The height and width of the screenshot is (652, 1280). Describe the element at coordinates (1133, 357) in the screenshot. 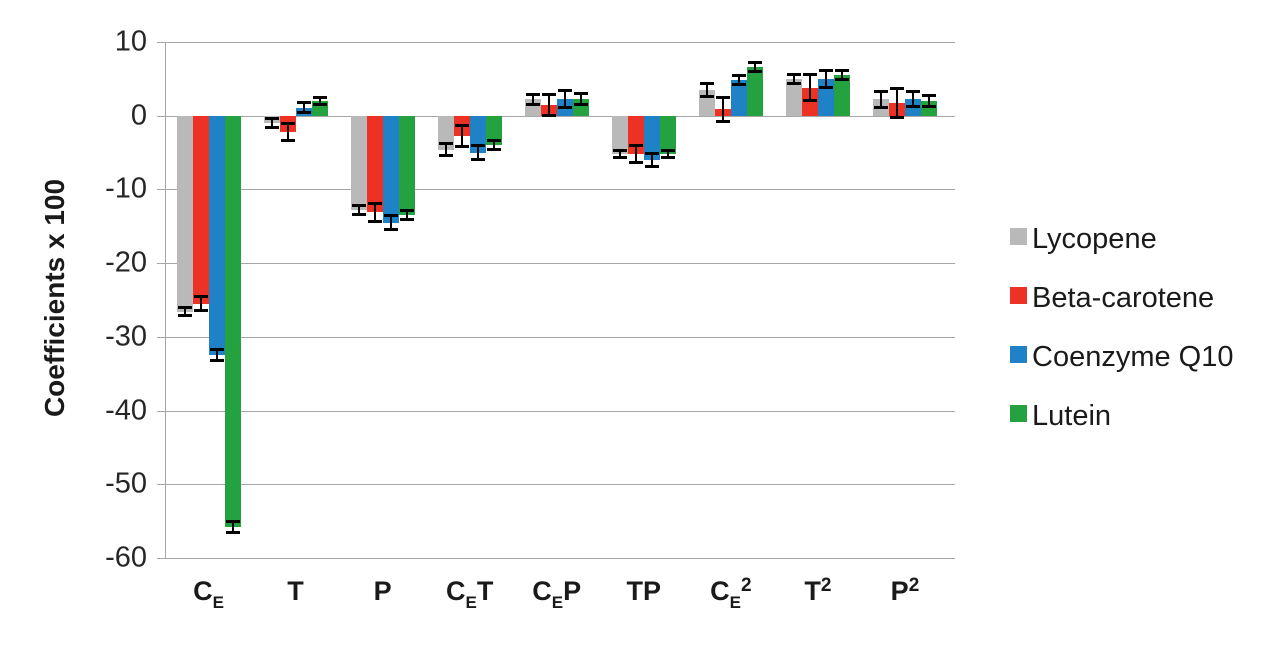

I see `legend-label: Coenzyme Q10` at that location.